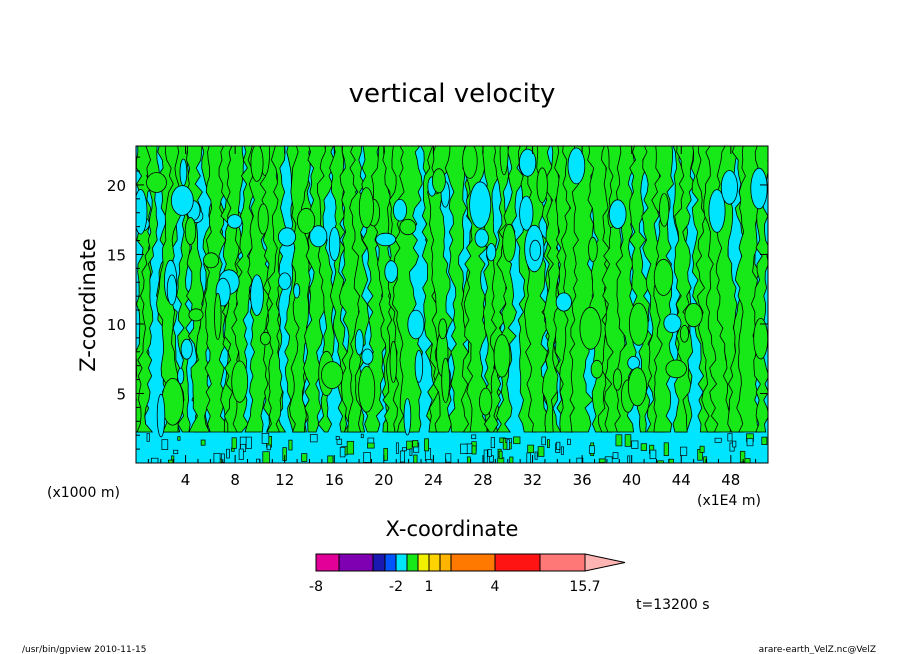  I want to click on x-axis-label: X-coordinate, so click(452, 529).